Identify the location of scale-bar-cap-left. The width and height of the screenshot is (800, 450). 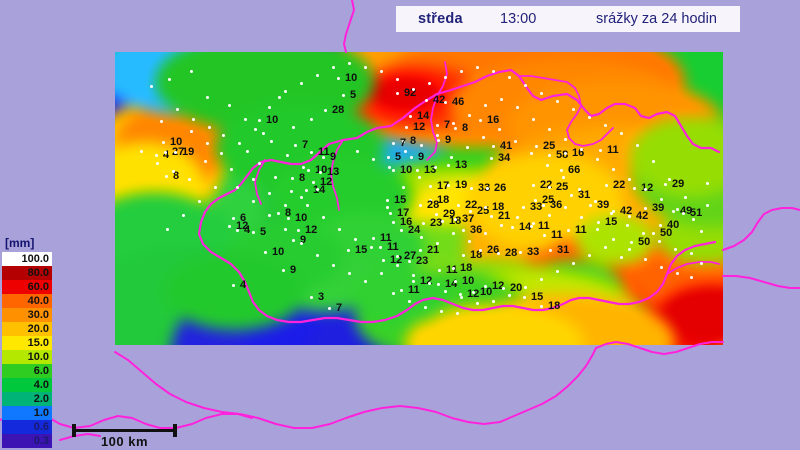
(74, 430).